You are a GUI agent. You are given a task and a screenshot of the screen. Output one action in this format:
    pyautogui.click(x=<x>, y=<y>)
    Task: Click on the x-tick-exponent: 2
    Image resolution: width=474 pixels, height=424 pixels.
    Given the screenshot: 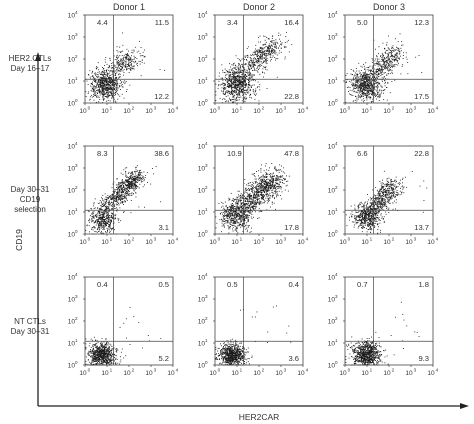 What is the action you would take?
    pyautogui.click(x=133, y=239)
    